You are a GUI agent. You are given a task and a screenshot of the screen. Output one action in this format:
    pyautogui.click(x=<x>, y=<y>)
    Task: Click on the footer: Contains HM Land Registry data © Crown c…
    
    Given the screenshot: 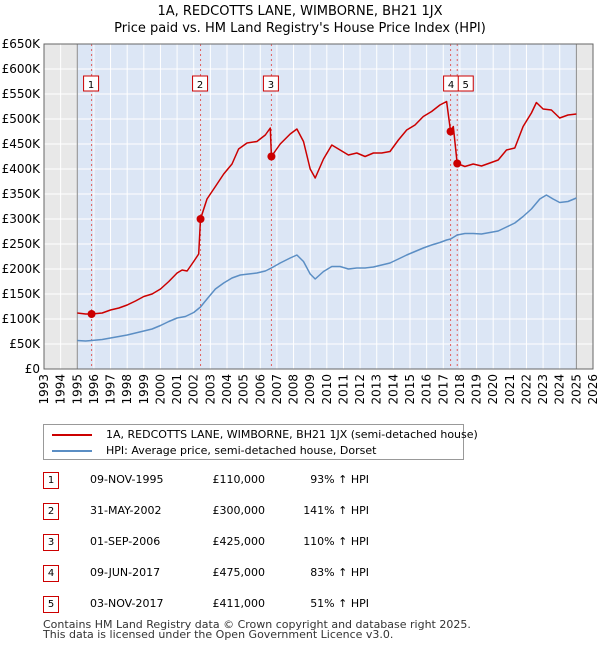 What is the action you would take?
    pyautogui.click(x=257, y=630)
    